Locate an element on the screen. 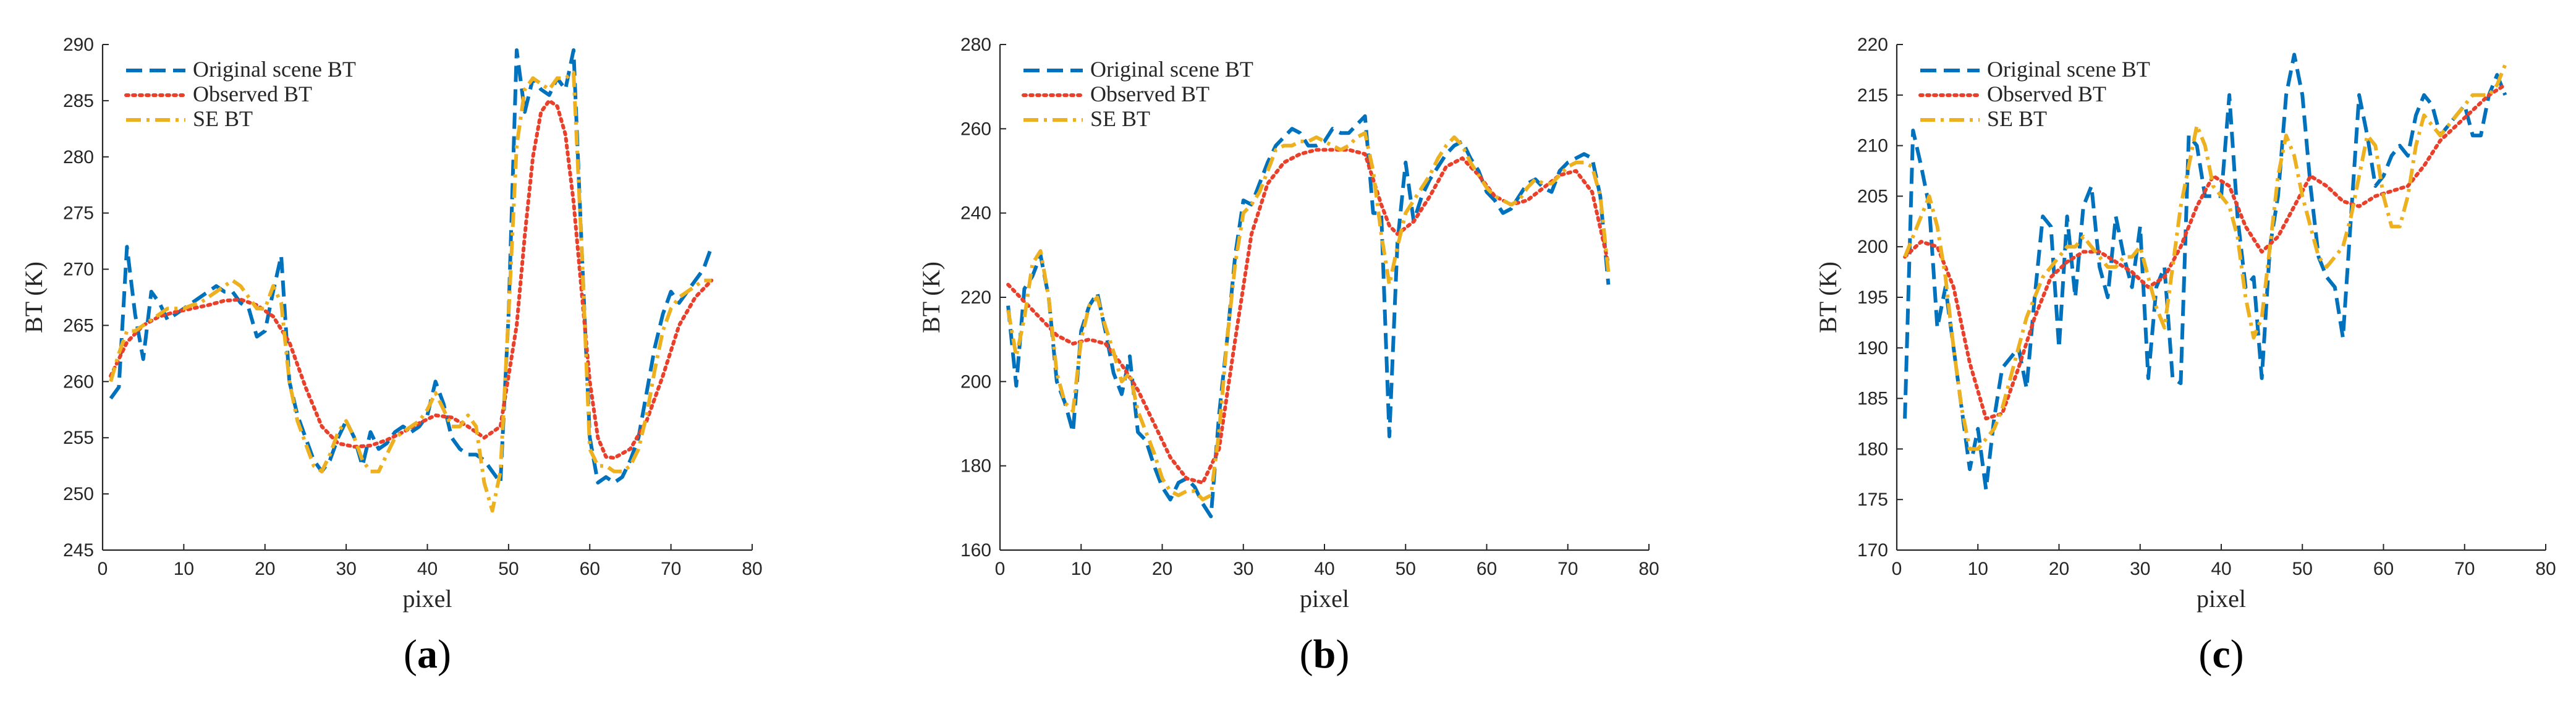 The height and width of the screenshot is (704, 2576). y-tick-label: 170 is located at coordinates (1872, 550).